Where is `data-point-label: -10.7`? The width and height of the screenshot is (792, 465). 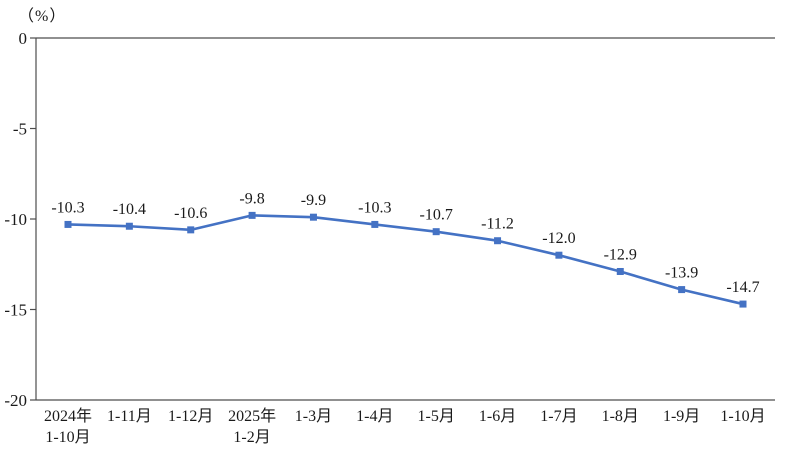
data-point-label: -10.7 is located at coordinates (436, 215).